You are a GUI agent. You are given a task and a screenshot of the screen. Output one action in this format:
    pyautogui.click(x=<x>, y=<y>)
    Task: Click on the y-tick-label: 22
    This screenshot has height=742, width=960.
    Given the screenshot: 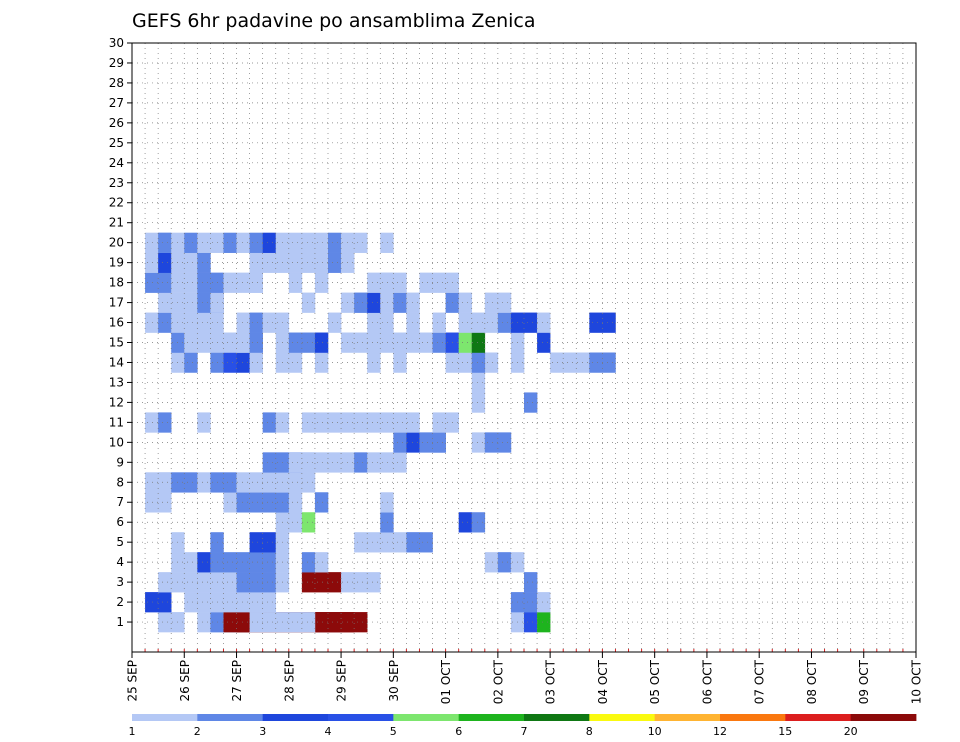 What is the action you would take?
    pyautogui.click(x=116, y=203)
    